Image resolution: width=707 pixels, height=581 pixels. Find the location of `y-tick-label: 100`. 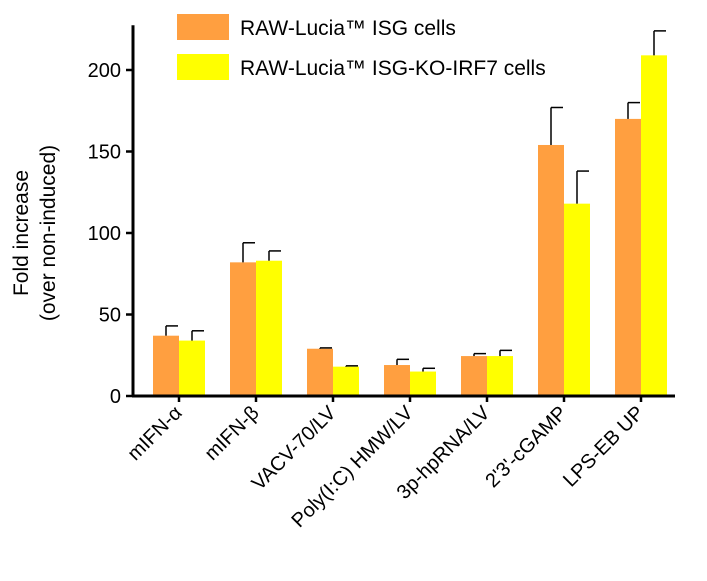

y-tick-label: 100 is located at coordinates (104, 234).